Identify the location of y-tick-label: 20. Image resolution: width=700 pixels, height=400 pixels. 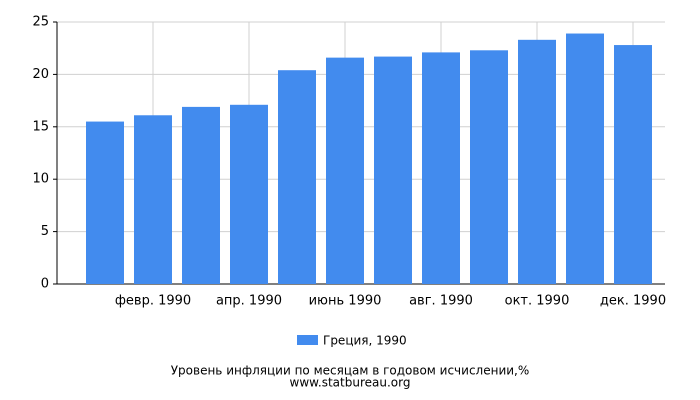
(40, 74).